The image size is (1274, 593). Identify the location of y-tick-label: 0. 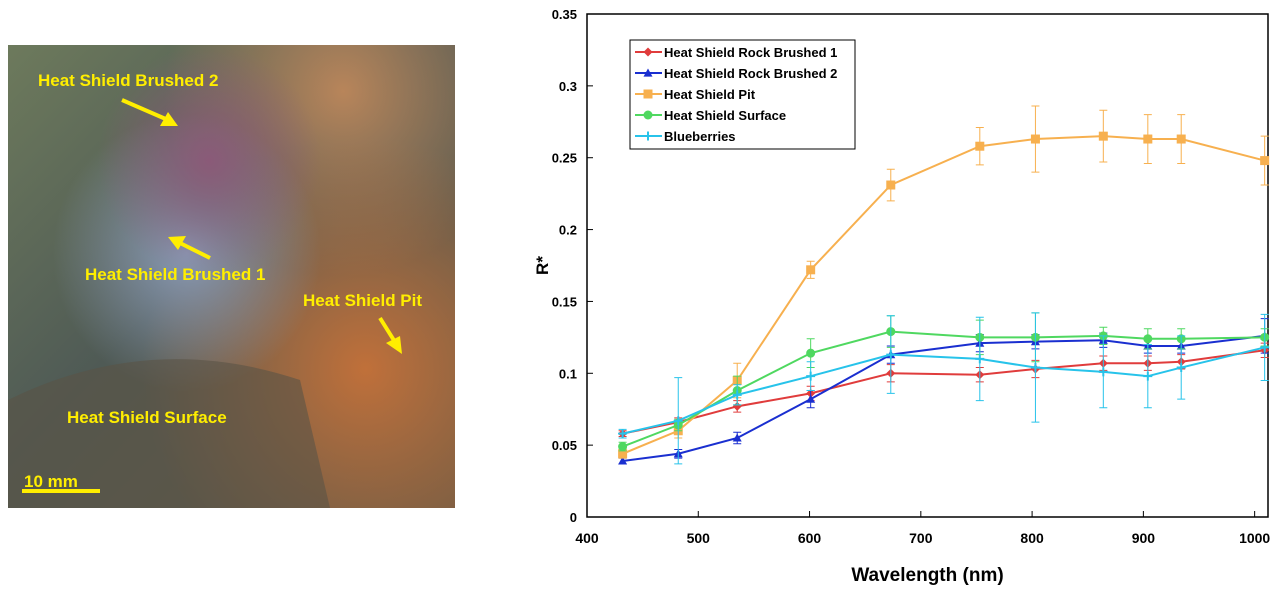
(573, 517).